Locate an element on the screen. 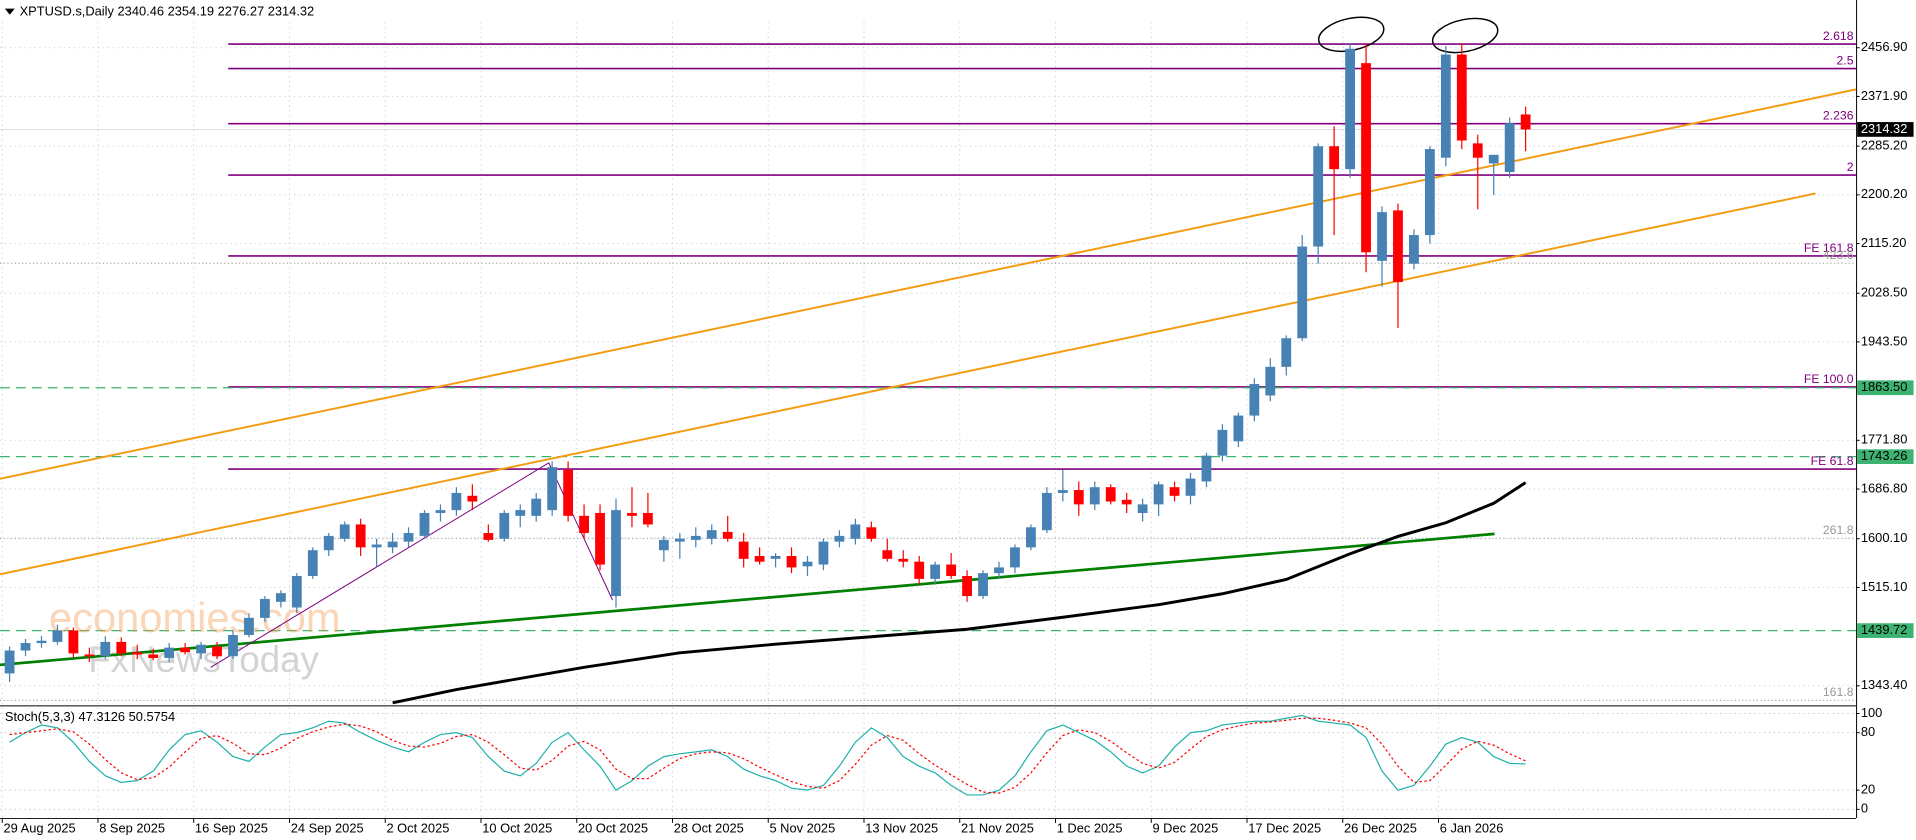  level-label: 2.236 is located at coordinates (1838, 116).